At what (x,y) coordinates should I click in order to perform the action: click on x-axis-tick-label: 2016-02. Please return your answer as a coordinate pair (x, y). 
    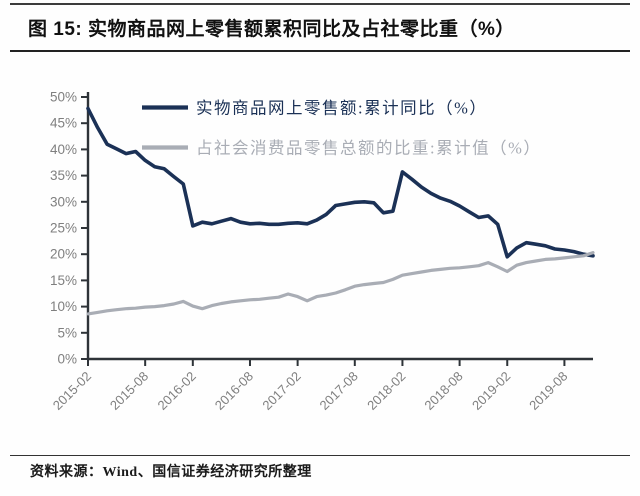
    Looking at the image, I should click on (177, 391).